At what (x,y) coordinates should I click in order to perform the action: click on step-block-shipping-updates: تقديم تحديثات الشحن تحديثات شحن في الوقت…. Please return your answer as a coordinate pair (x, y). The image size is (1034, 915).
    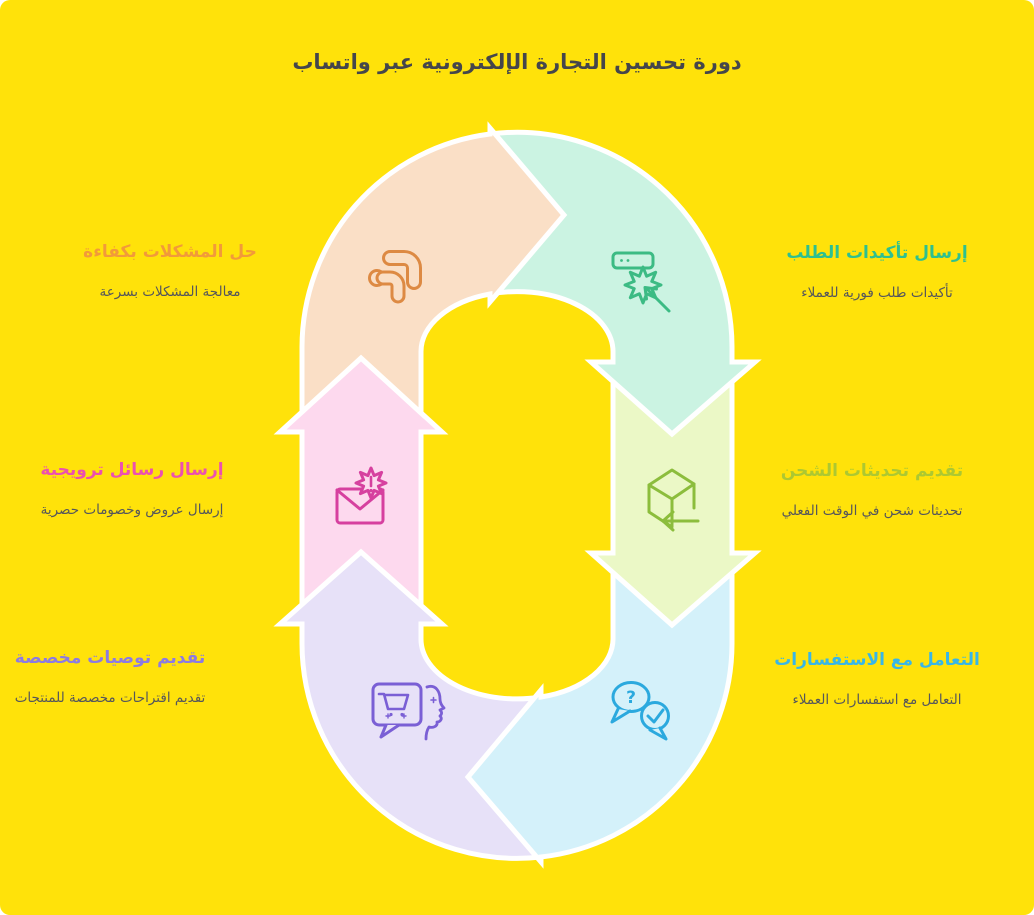
    Looking at the image, I should click on (872, 490).